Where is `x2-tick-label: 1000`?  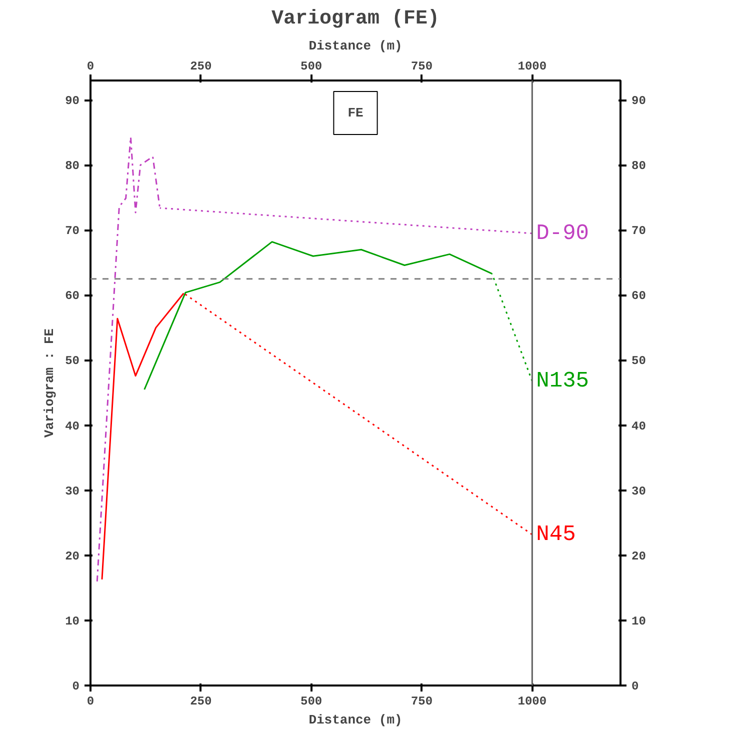
x2-tick-label: 1000 is located at coordinates (532, 701).